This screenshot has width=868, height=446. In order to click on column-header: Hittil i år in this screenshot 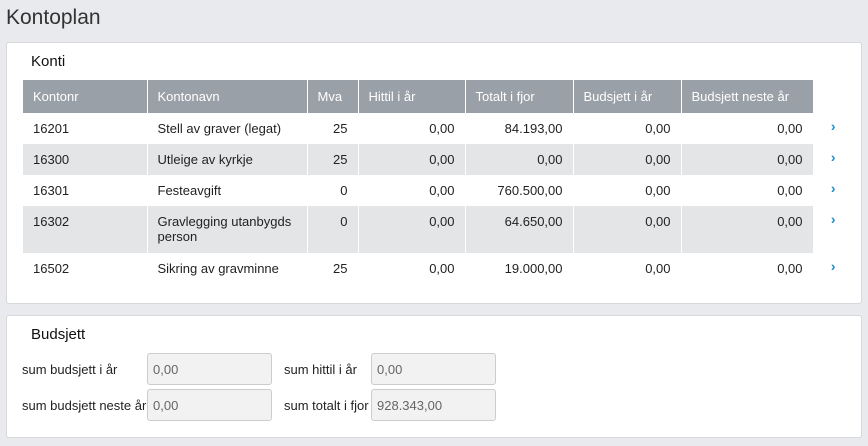, I will do `click(412, 96)`.